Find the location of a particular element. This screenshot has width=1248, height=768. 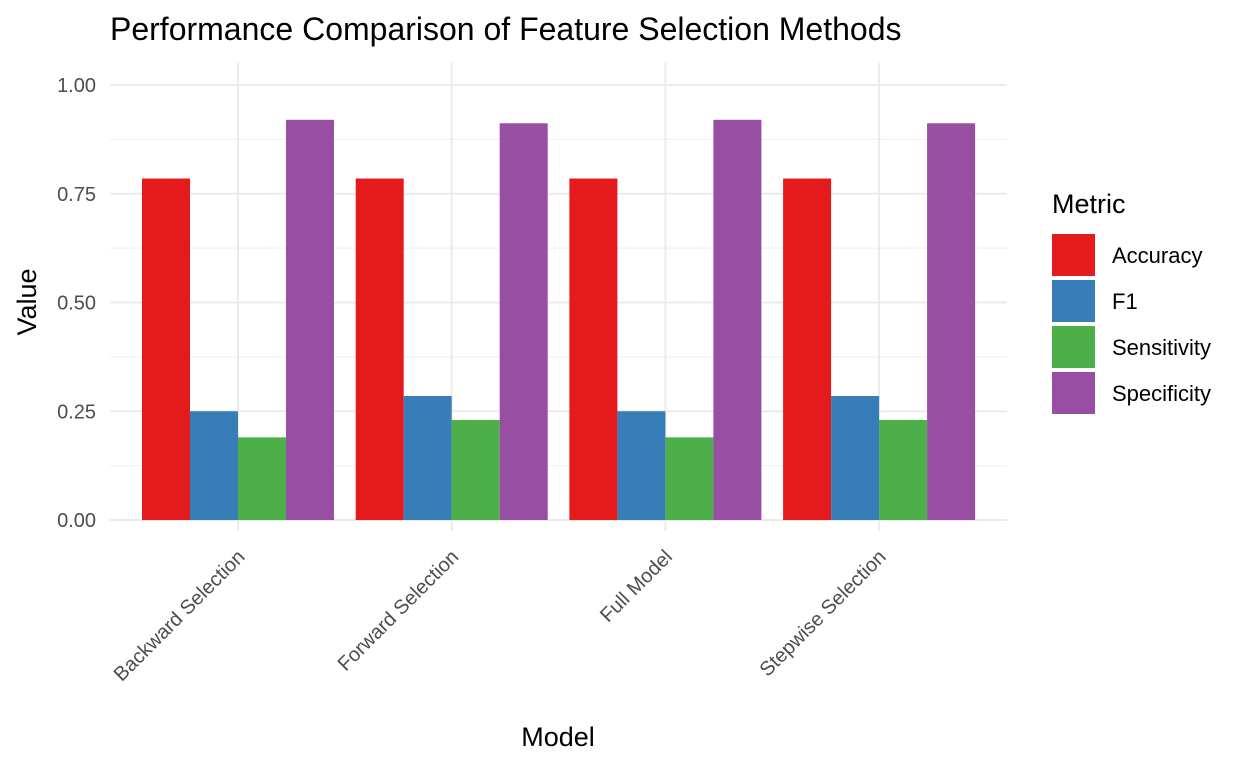

y-axis-title: Value is located at coordinates (27, 301).